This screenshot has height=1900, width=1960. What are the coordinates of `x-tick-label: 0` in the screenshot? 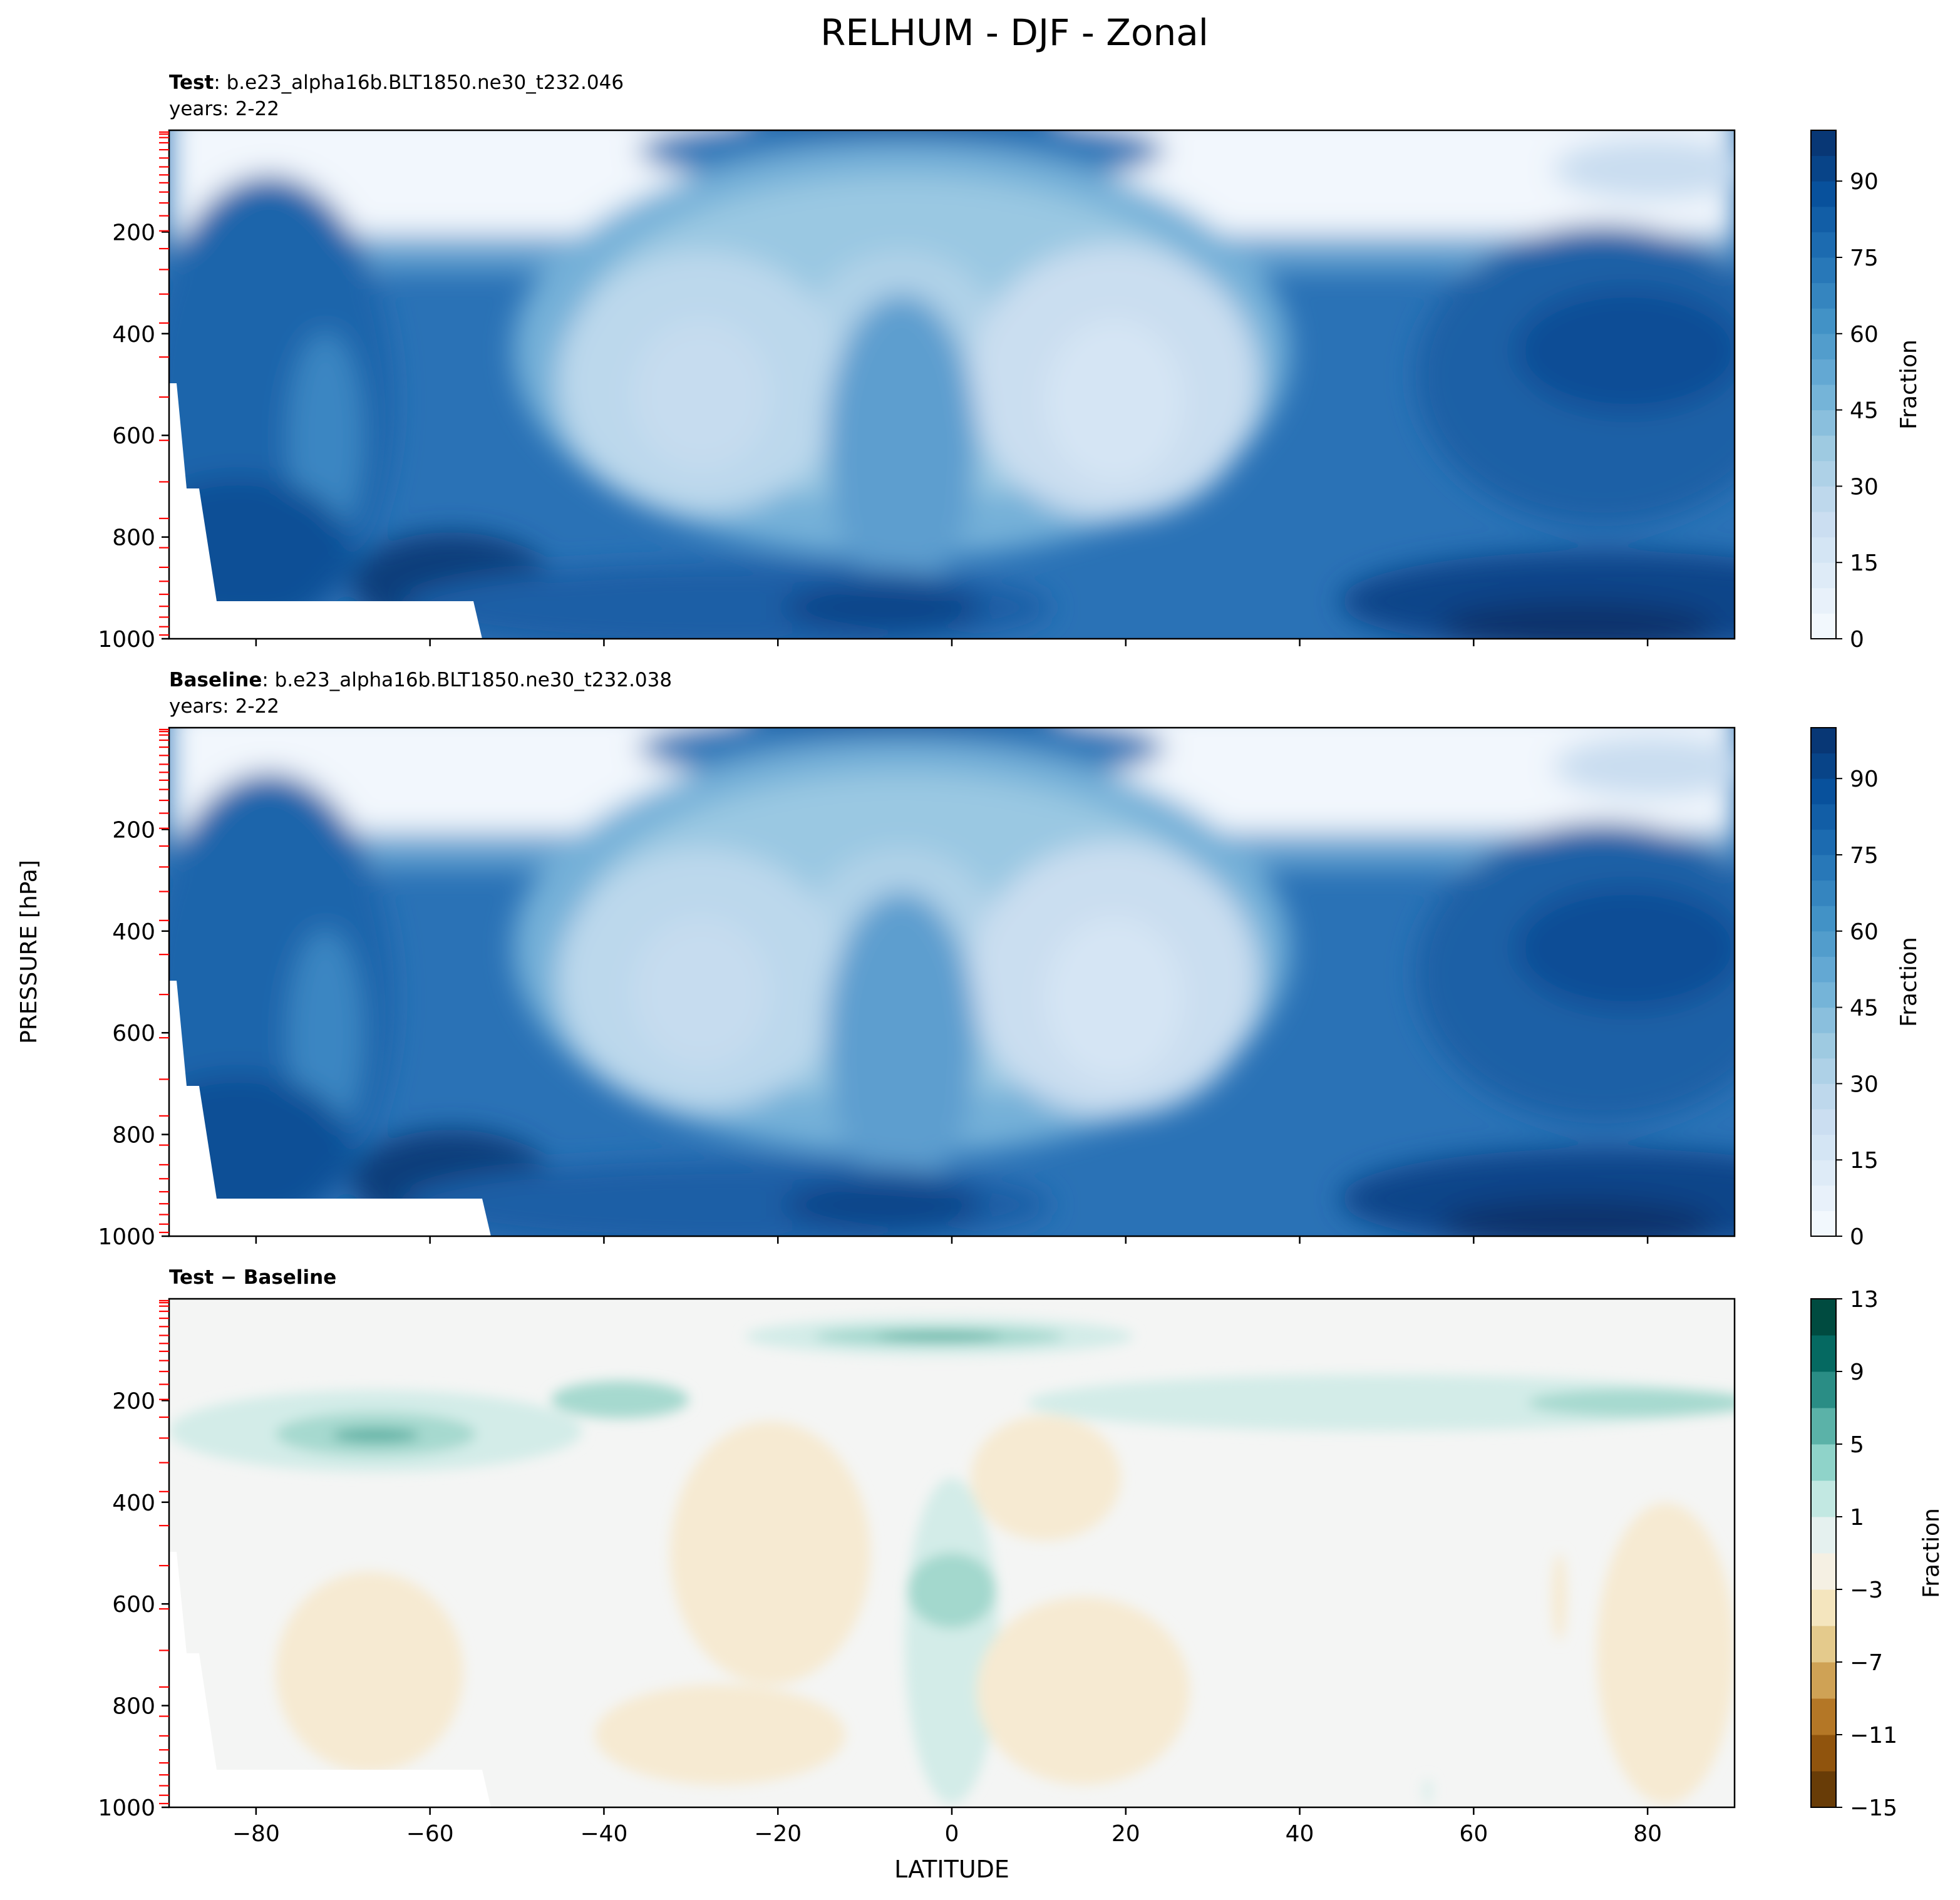 It's located at (952, 1834).